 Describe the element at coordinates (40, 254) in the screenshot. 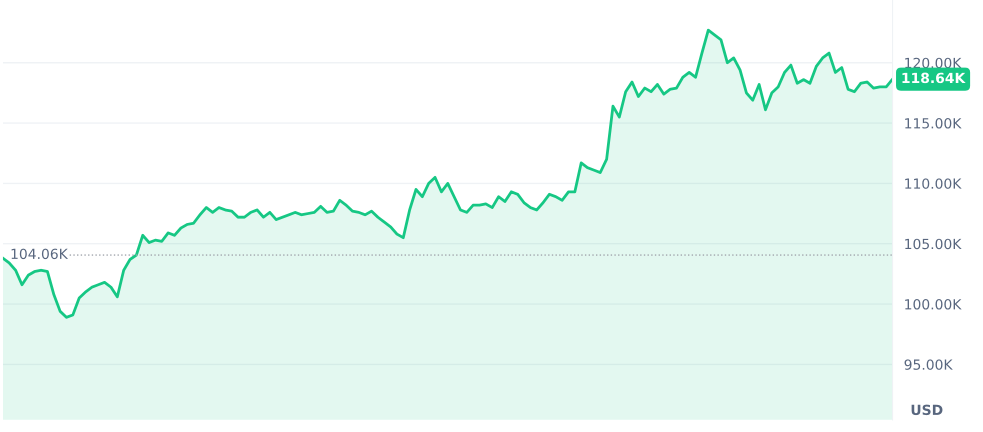

I see `ref-line-label: 104.06K` at that location.